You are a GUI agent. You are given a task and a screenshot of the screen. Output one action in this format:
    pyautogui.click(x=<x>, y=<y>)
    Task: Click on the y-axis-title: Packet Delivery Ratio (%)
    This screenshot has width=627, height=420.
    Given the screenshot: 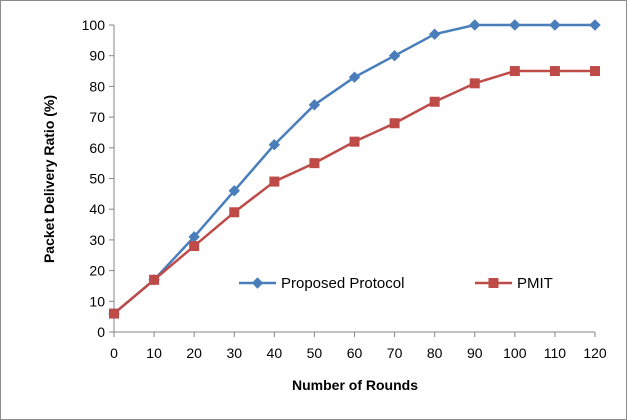 What is the action you would take?
    pyautogui.click(x=49, y=179)
    